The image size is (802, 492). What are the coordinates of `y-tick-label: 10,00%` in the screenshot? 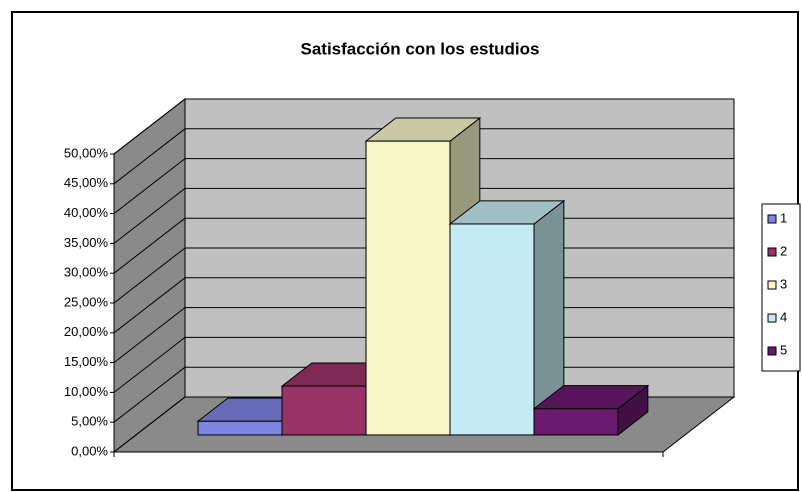 It's located at (86, 391).